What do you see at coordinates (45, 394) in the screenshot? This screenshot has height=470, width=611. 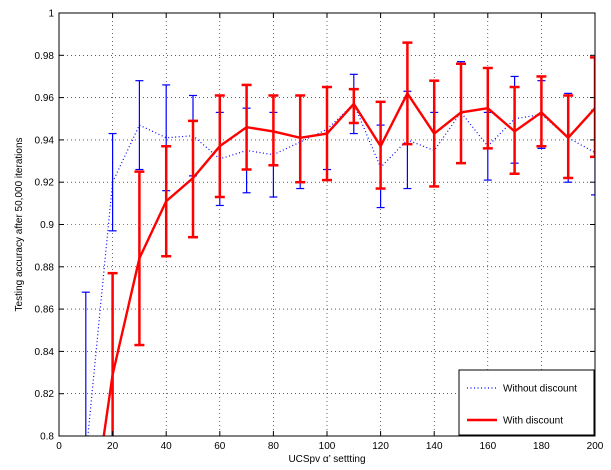 I see `y-tick-label-1: 0.82` at bounding box center [45, 394].